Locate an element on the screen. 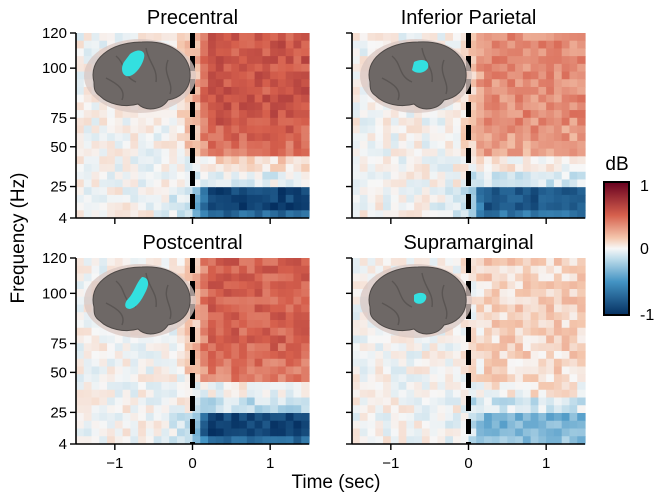 Image resolution: width=657 pixels, height=495 pixels. colorbar-label: dB is located at coordinates (616, 164).